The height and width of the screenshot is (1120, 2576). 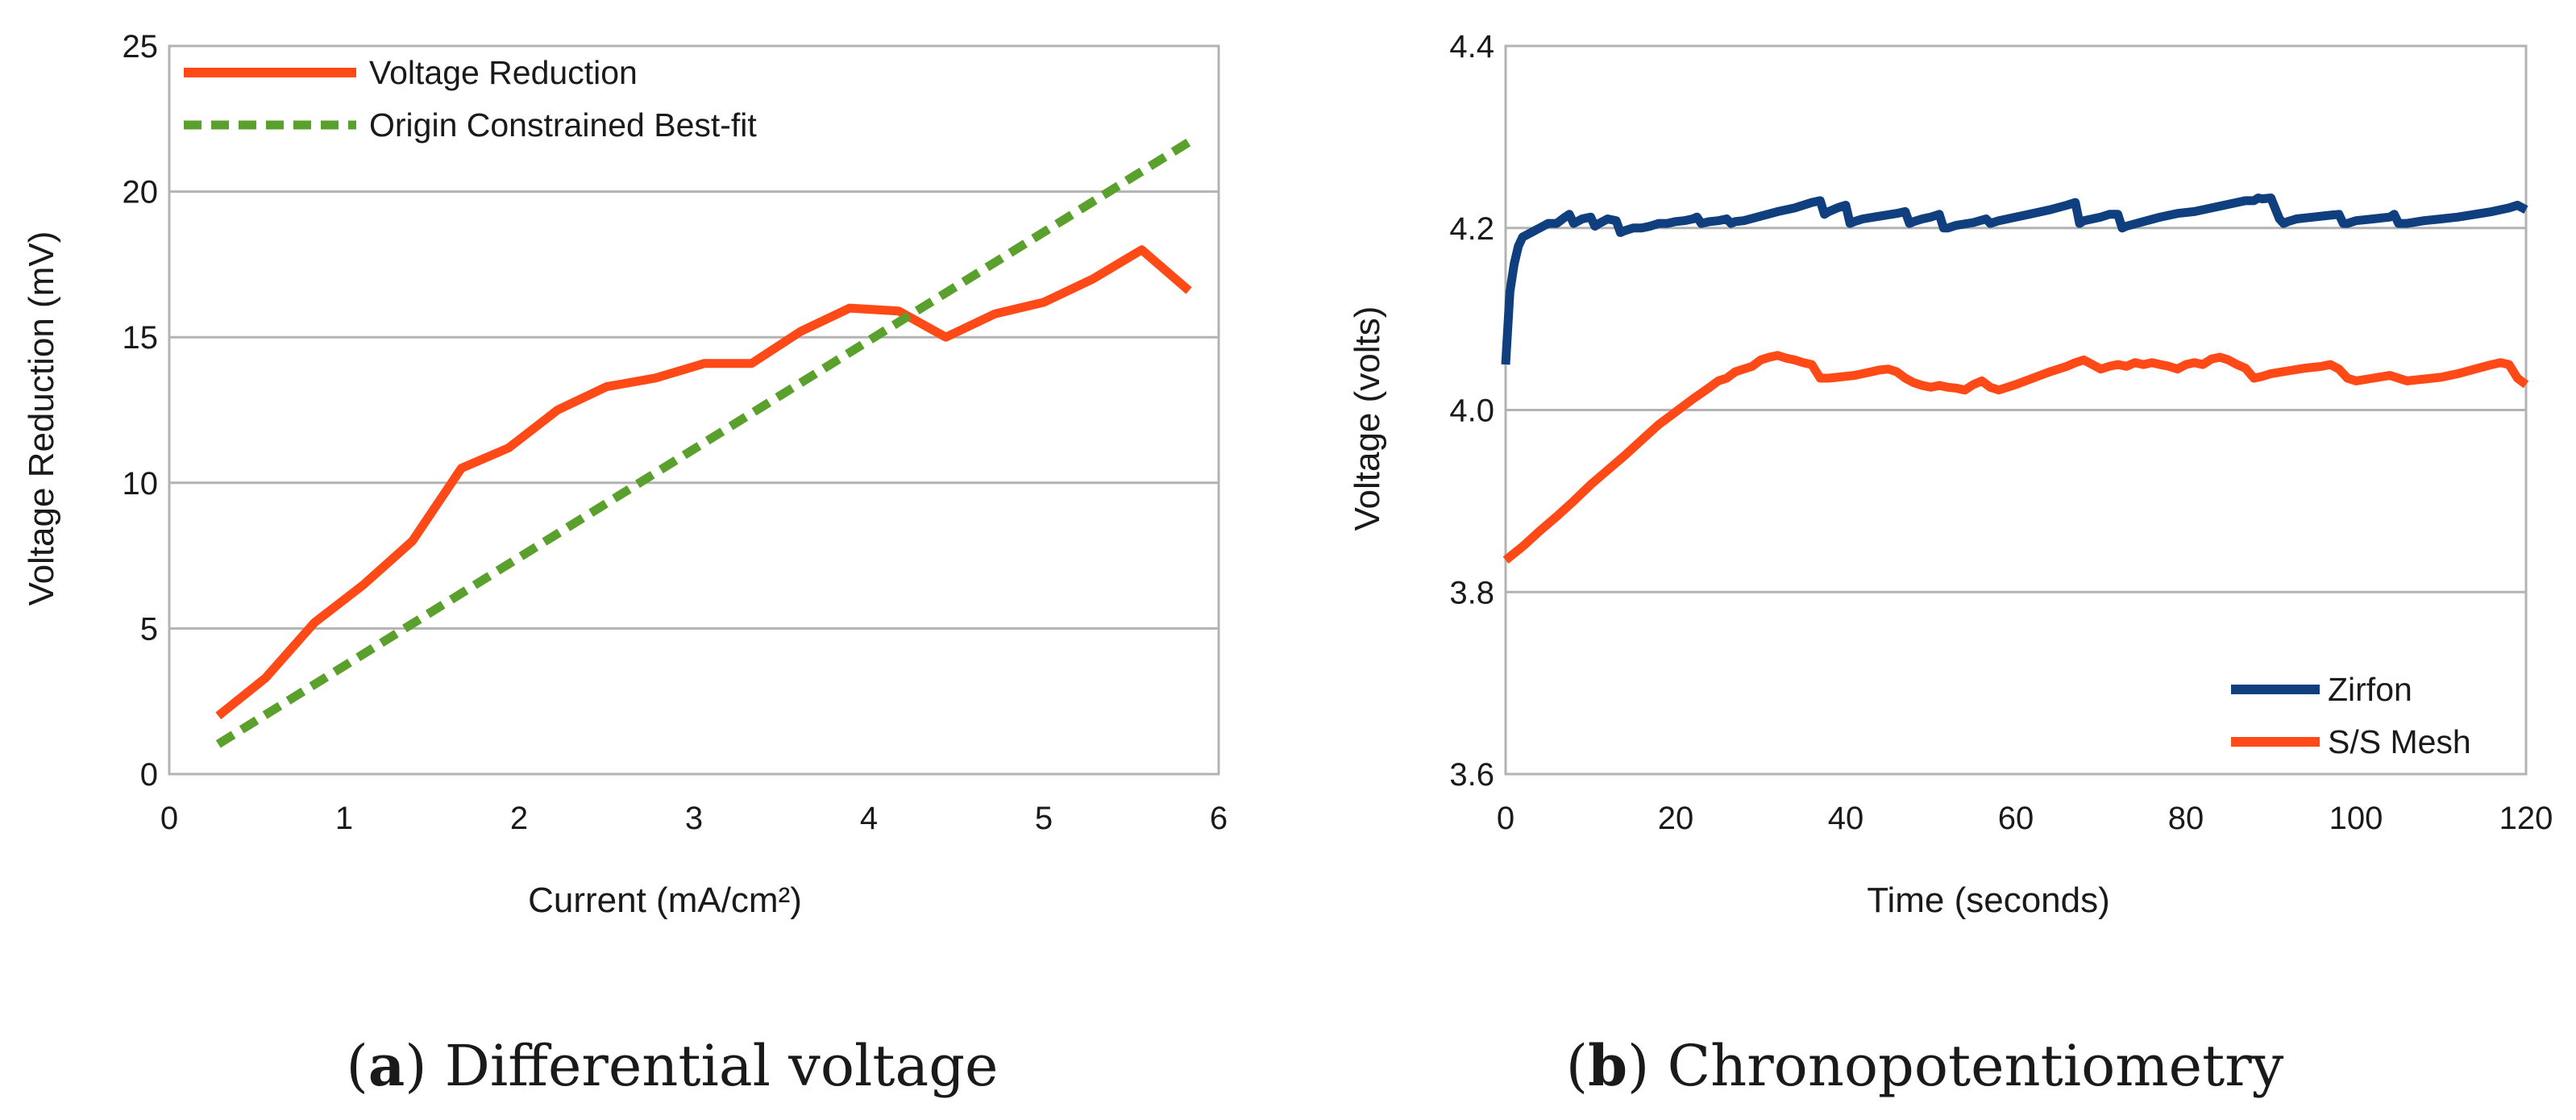 I want to click on a-x-tick-label: 1, so click(x=344, y=818).